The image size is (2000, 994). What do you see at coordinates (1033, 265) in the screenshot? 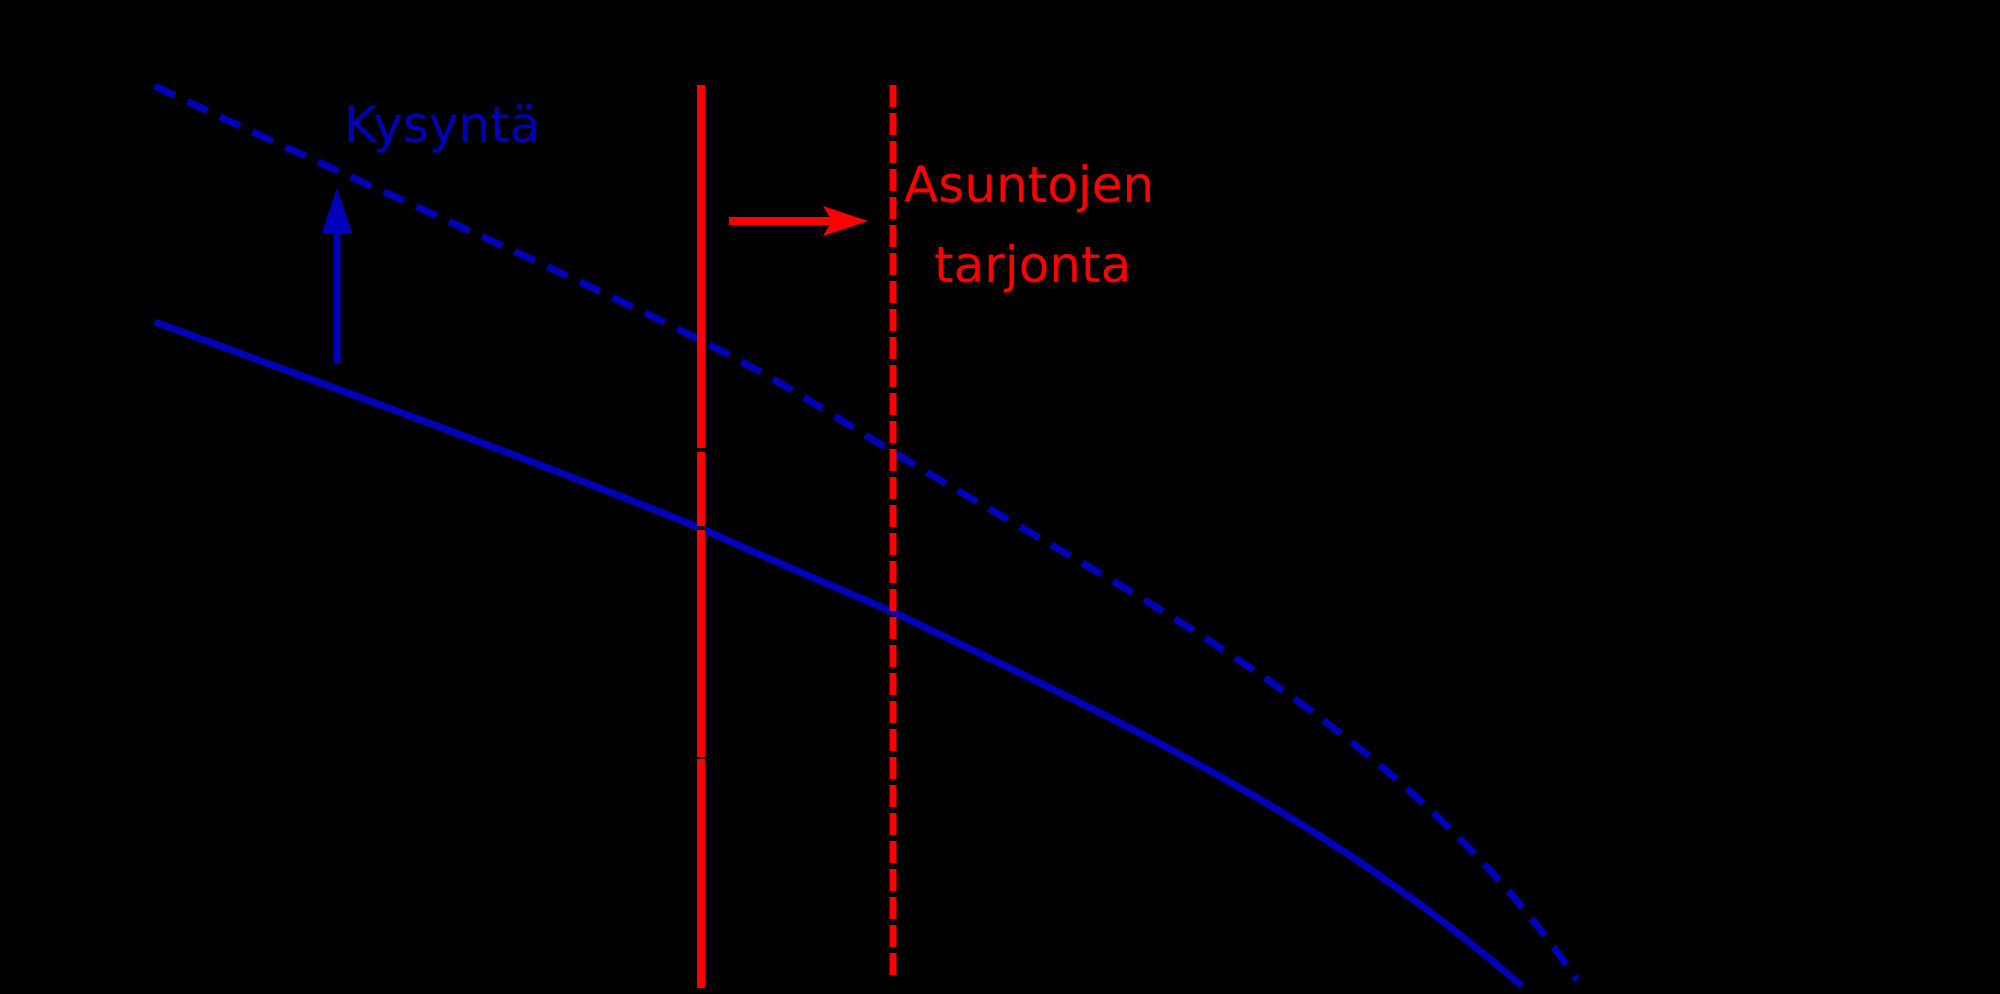
I see `supply-label-line2: tarjonta` at bounding box center [1033, 265].